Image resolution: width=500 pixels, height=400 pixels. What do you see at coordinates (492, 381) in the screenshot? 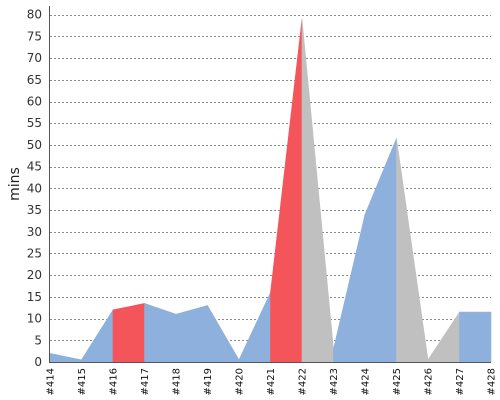
I see `x-tick-label: #428` at bounding box center [492, 381].